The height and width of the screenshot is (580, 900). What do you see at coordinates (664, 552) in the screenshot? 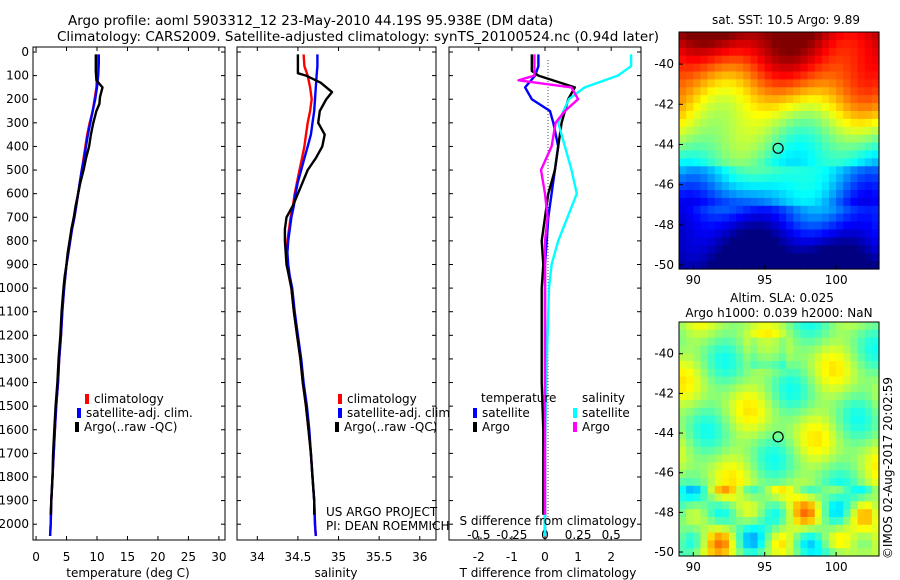
I see `map-y-tick-label: -50` at bounding box center [664, 552].